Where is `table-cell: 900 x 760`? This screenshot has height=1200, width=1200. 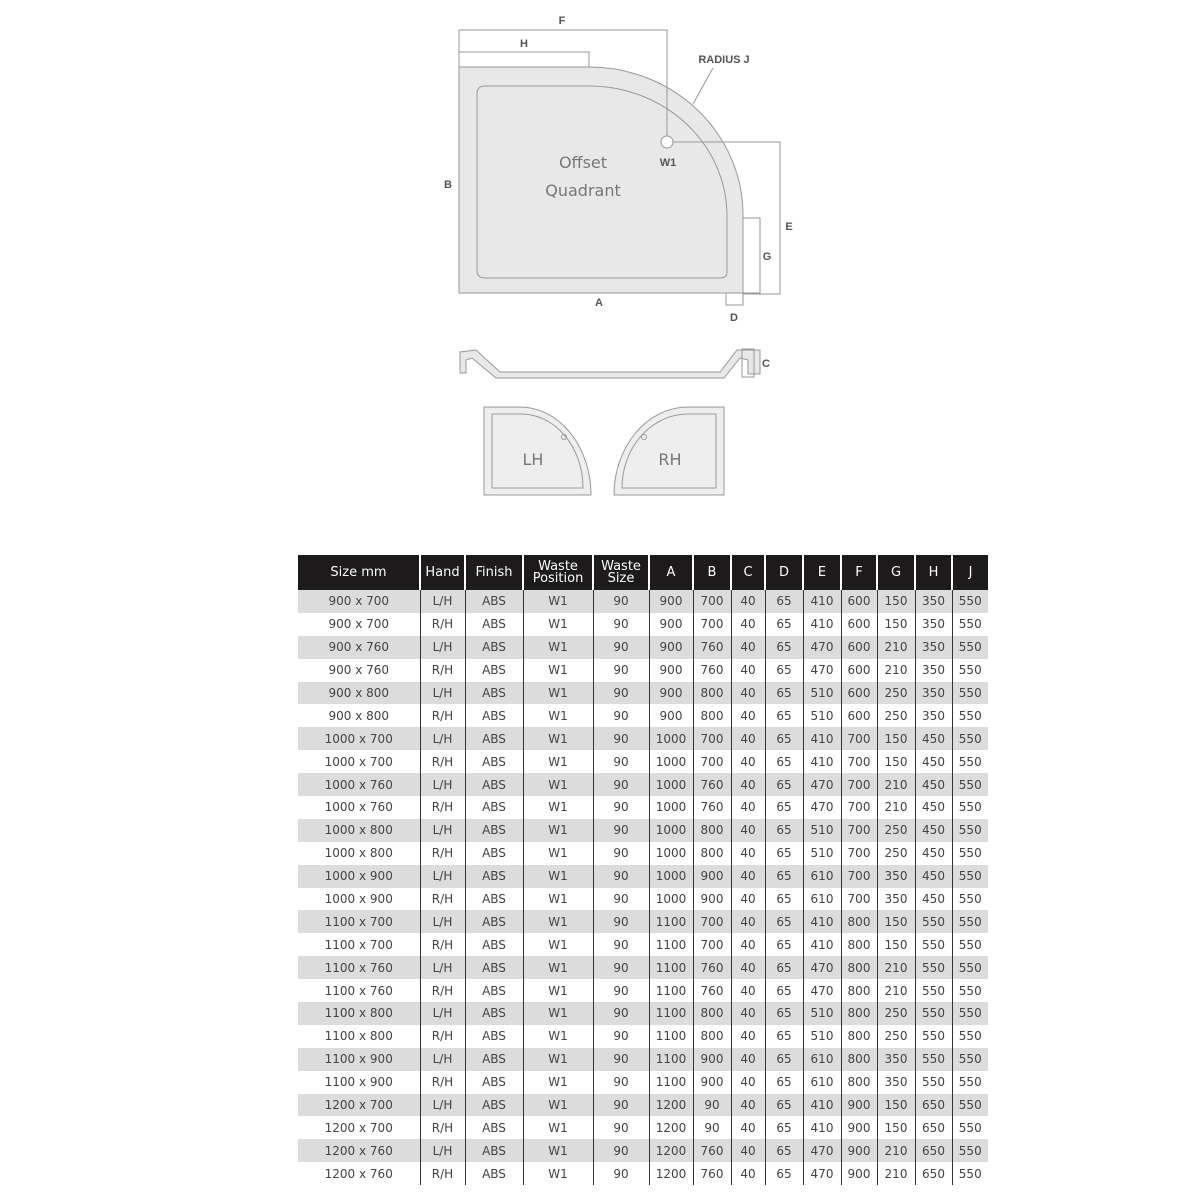
table-cell: 900 x 760 is located at coordinates (359, 670).